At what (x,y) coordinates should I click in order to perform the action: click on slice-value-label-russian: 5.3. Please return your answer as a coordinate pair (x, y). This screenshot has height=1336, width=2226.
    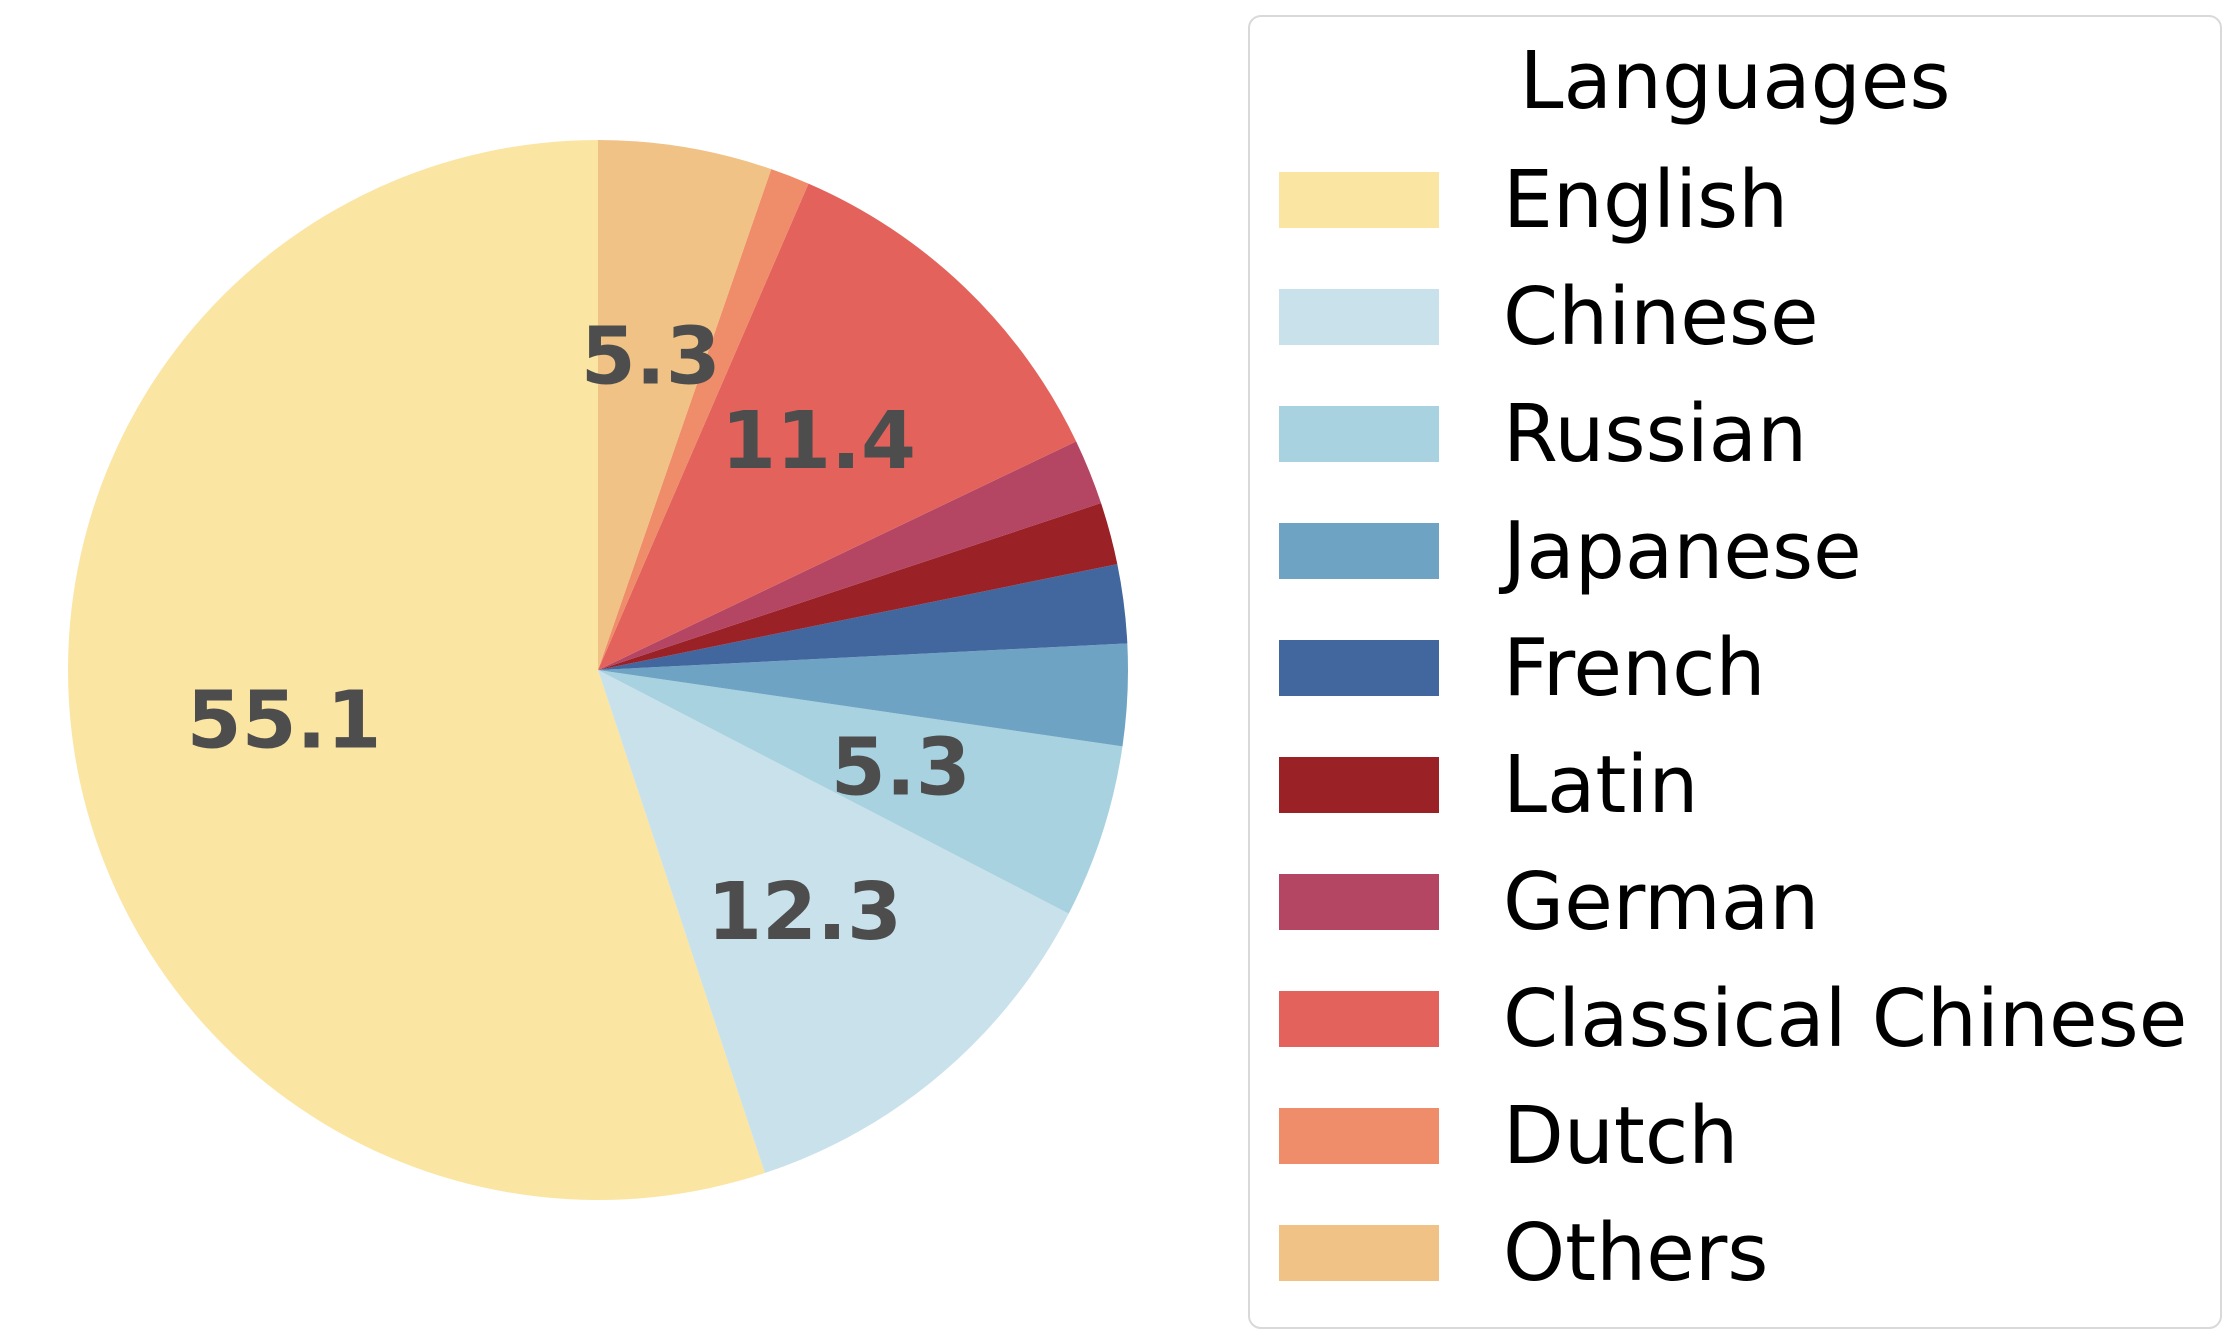
    Looking at the image, I should click on (901, 767).